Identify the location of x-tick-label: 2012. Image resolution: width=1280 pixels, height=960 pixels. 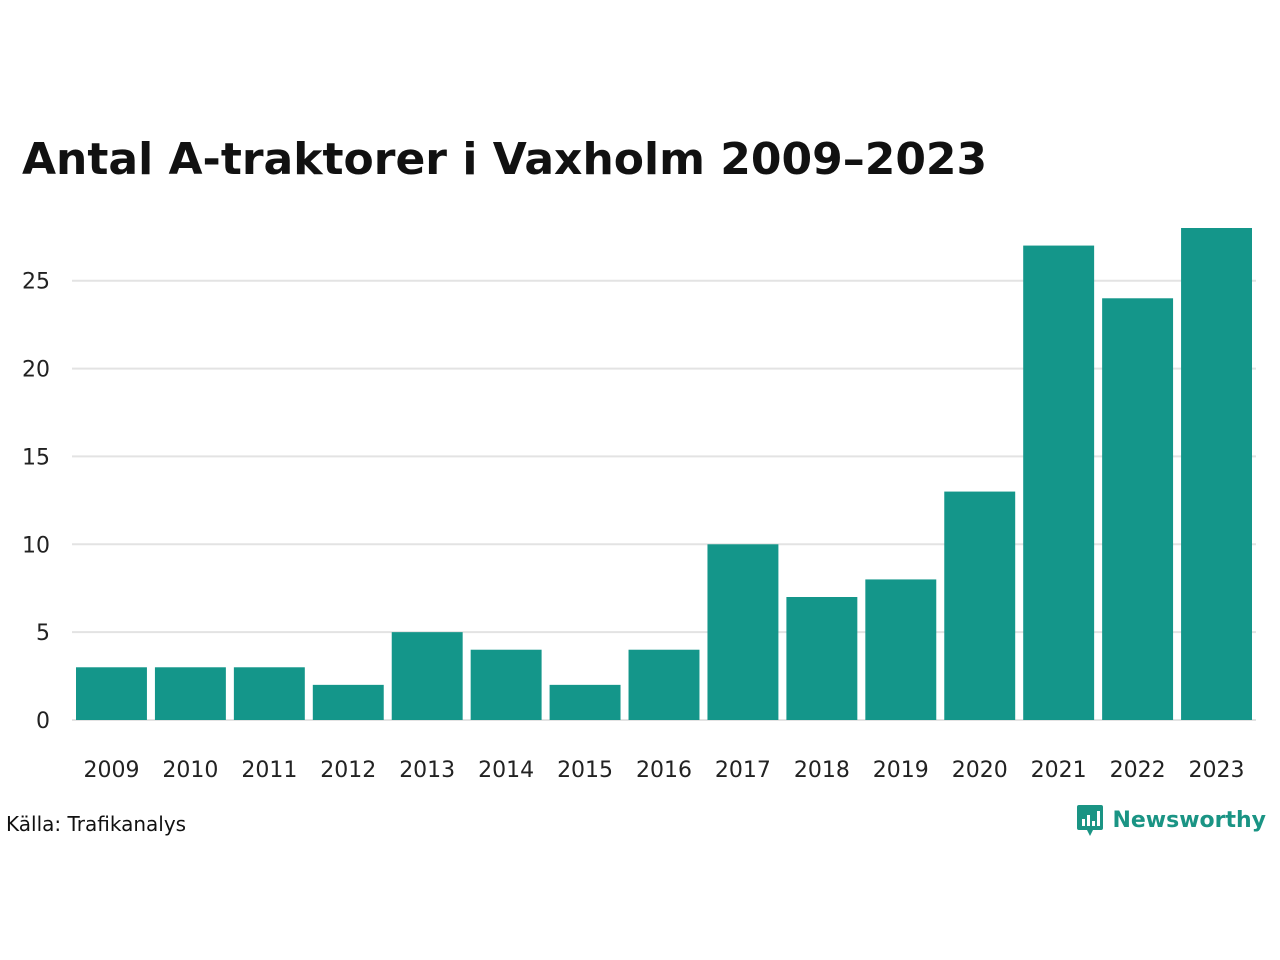
(348, 770).